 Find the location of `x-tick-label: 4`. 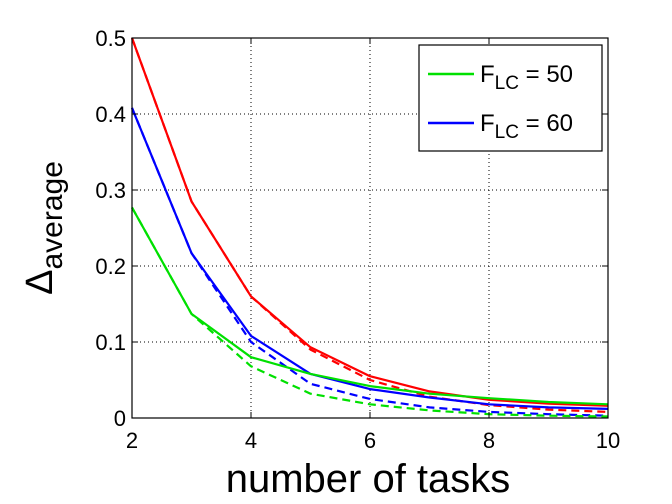

x-tick-label: 4 is located at coordinates (251, 440).